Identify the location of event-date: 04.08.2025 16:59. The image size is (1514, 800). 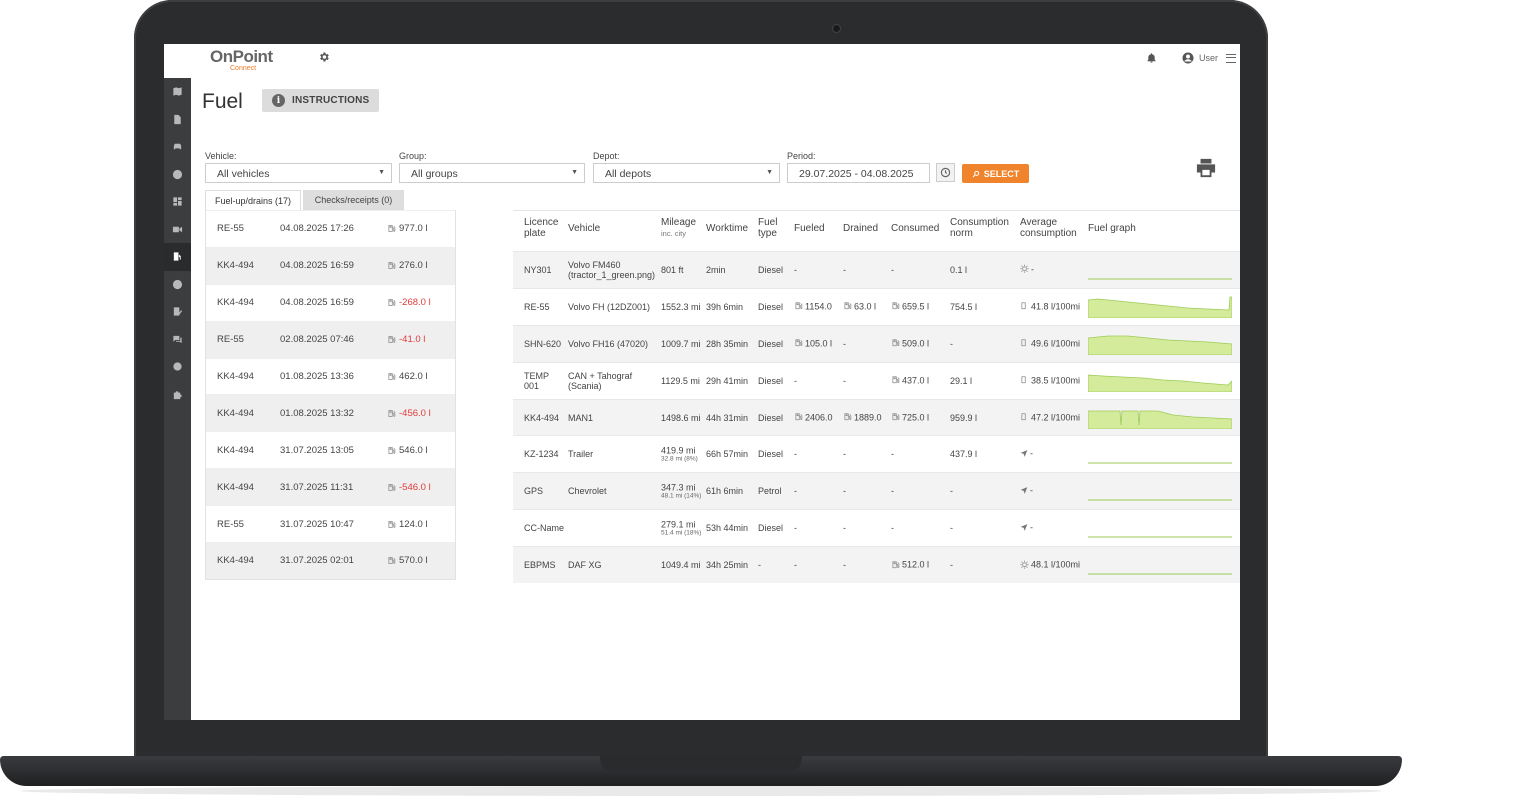
(317, 266).